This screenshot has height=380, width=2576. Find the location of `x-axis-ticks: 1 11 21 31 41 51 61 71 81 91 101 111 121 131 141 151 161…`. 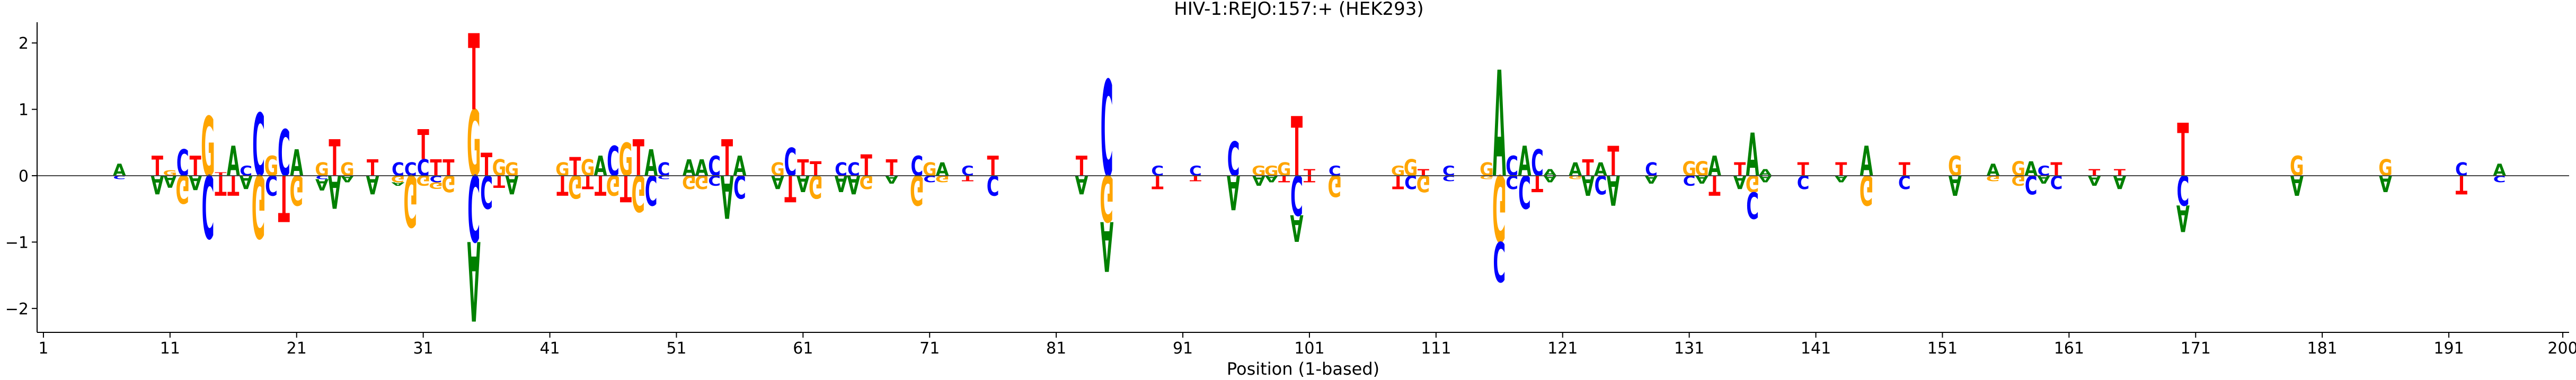

x-axis-ticks: 1 11 21 31 41 51 61 71 81 91 101 111 121 131 141 151 161… is located at coordinates (1307, 345).